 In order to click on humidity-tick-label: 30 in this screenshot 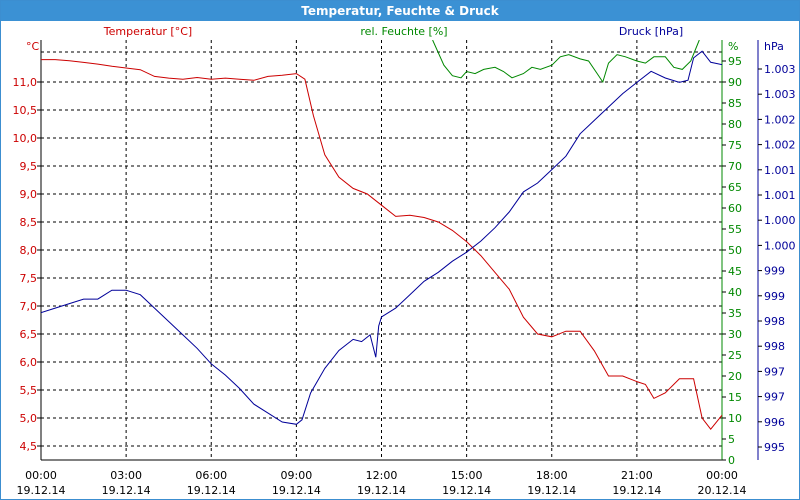, I will do `click(735, 334)`.